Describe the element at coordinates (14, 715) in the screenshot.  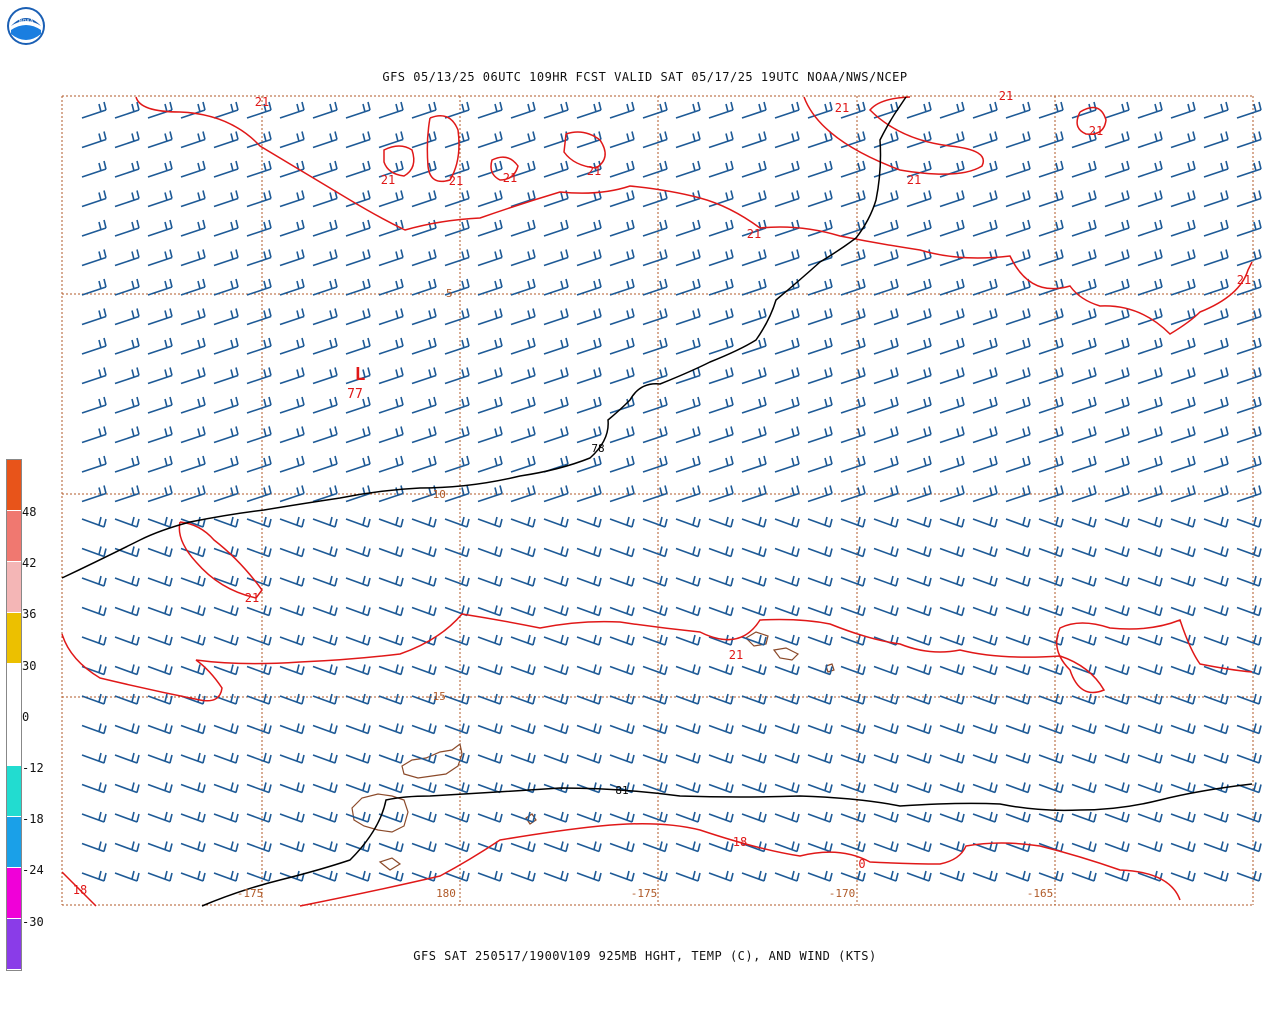
I see `colorbar` at that location.